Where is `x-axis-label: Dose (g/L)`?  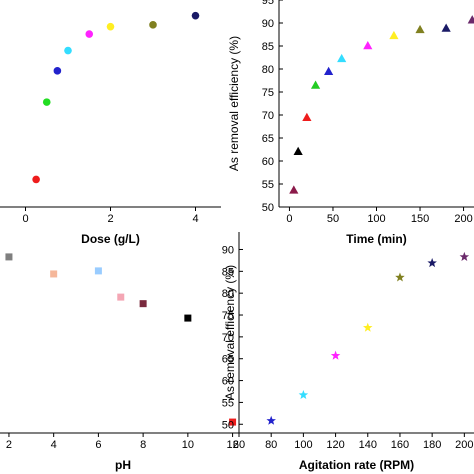 x-axis-label: Dose (g/L) is located at coordinates (110, 239).